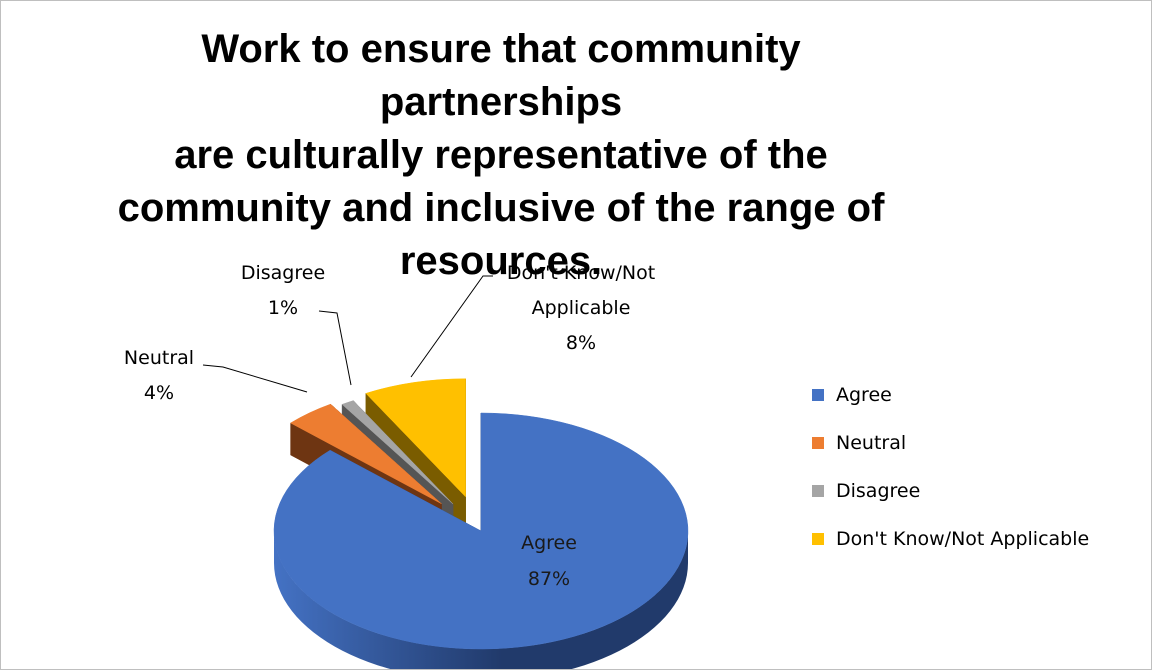 The height and width of the screenshot is (670, 1152). Describe the element at coordinates (481, 600) in the screenshot. I see `slice-side-agree` at that location.